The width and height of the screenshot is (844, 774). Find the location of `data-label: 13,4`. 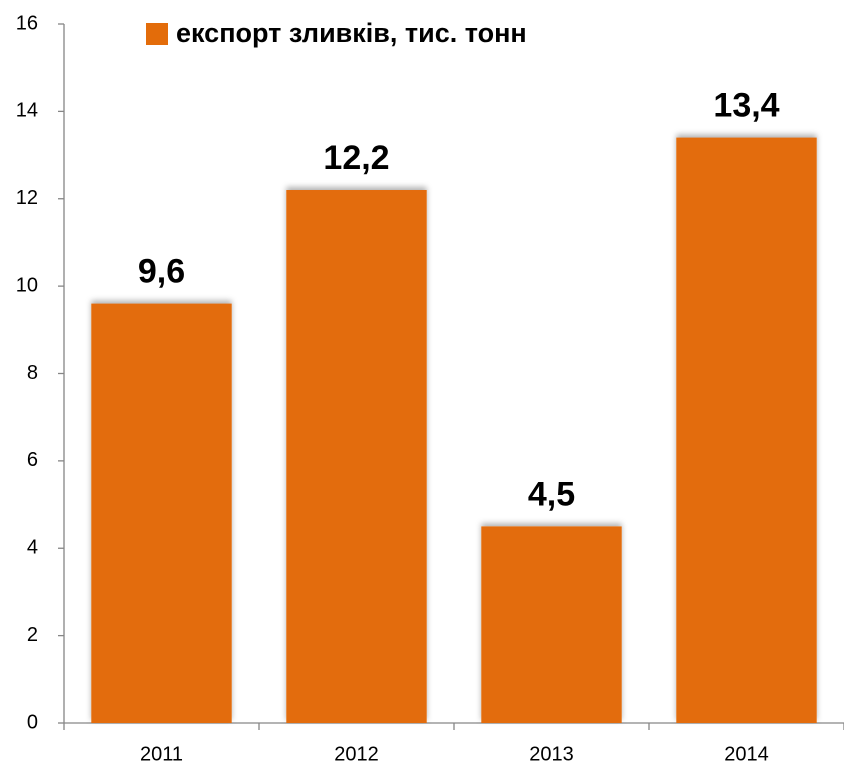

data-label: 13,4 is located at coordinates (746, 106).